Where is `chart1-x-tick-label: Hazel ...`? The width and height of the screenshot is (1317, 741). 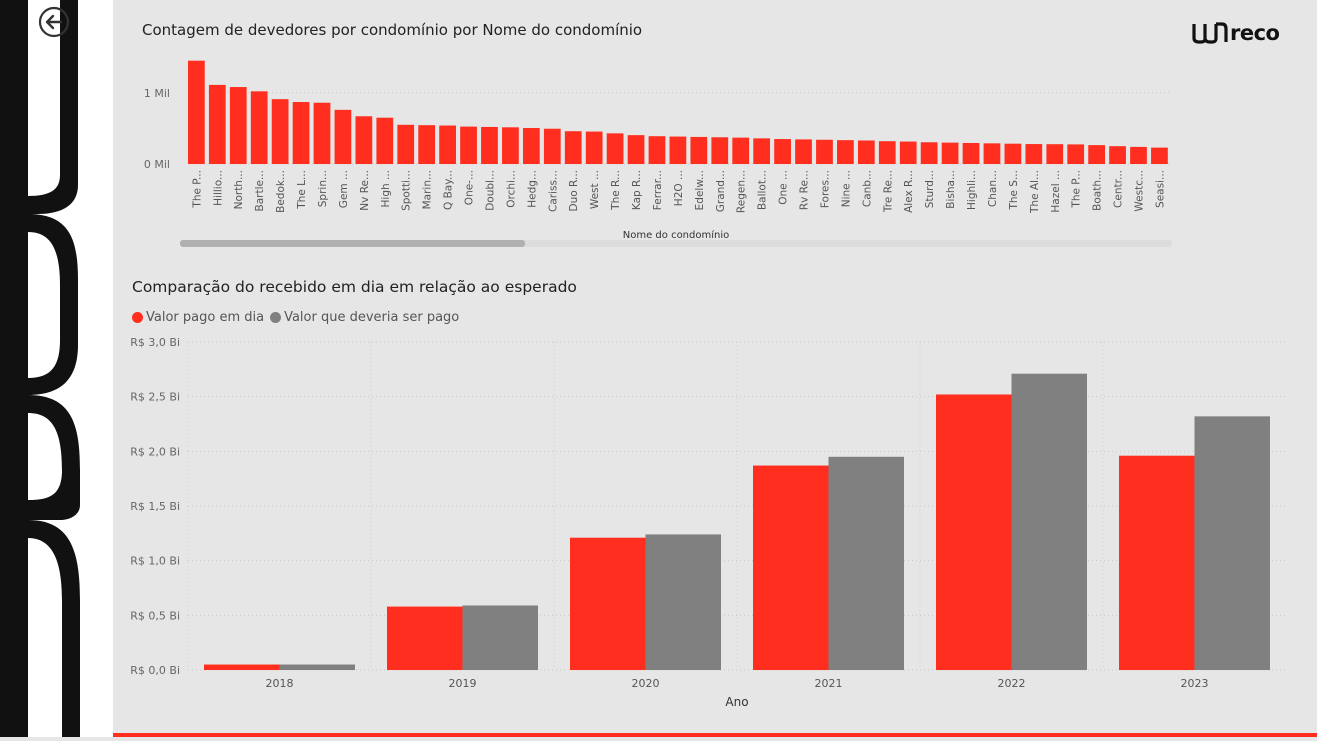 chart1-x-tick-label: Hazel ... is located at coordinates (1056, 191).